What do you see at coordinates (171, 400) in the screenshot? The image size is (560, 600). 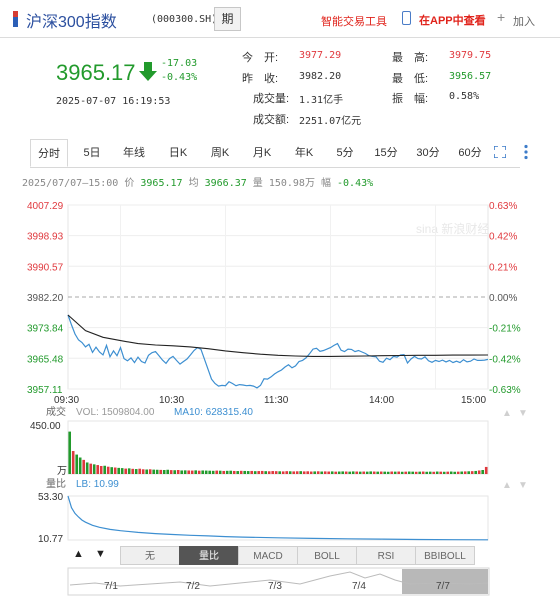 I see `time-tick-label: 10:30` at bounding box center [171, 400].